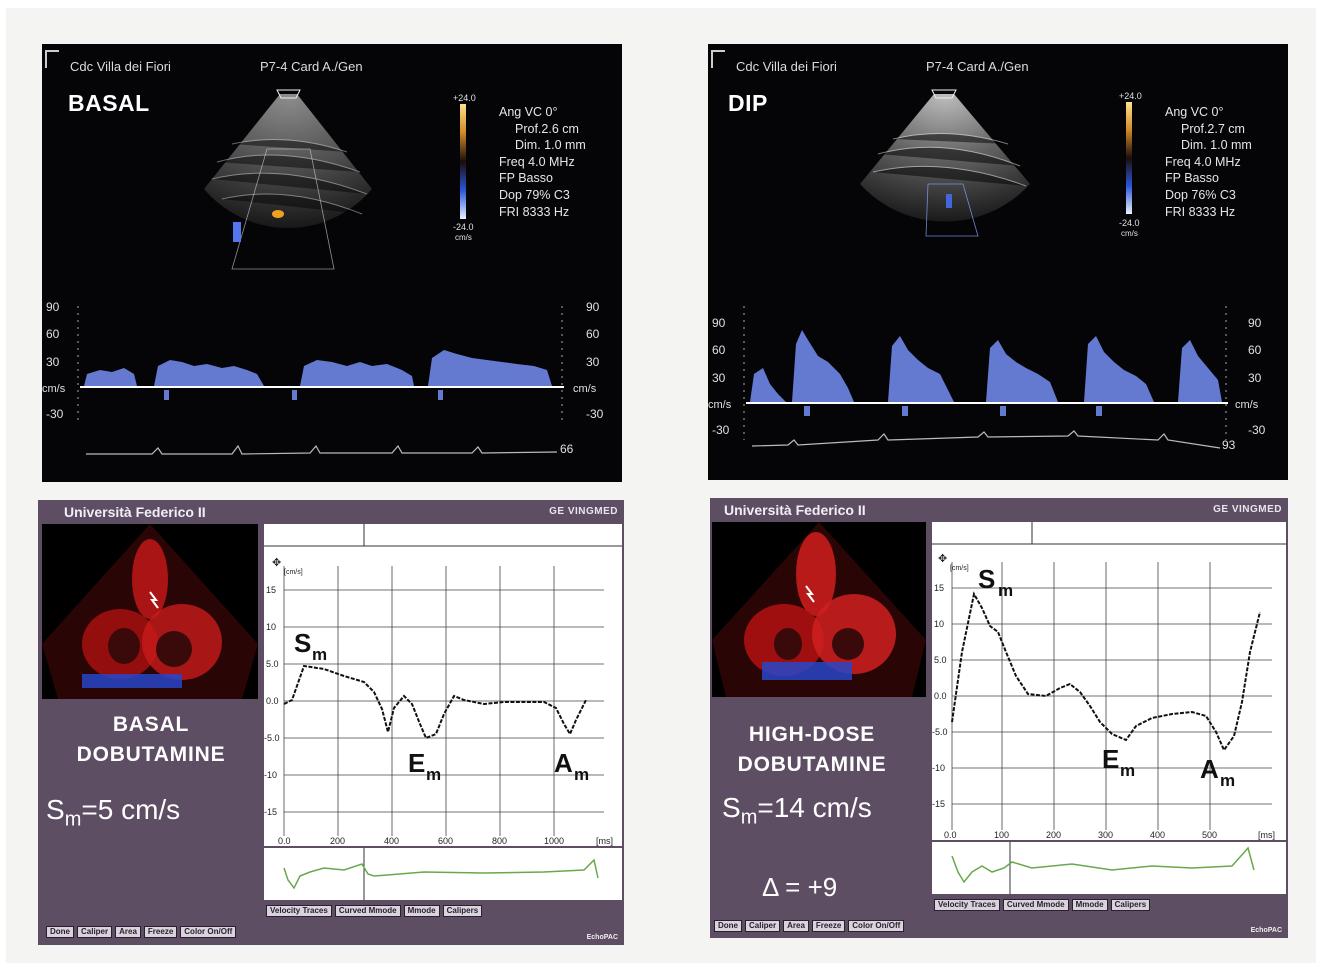  I want to click on ultrasound-sector, so click(288, 161).